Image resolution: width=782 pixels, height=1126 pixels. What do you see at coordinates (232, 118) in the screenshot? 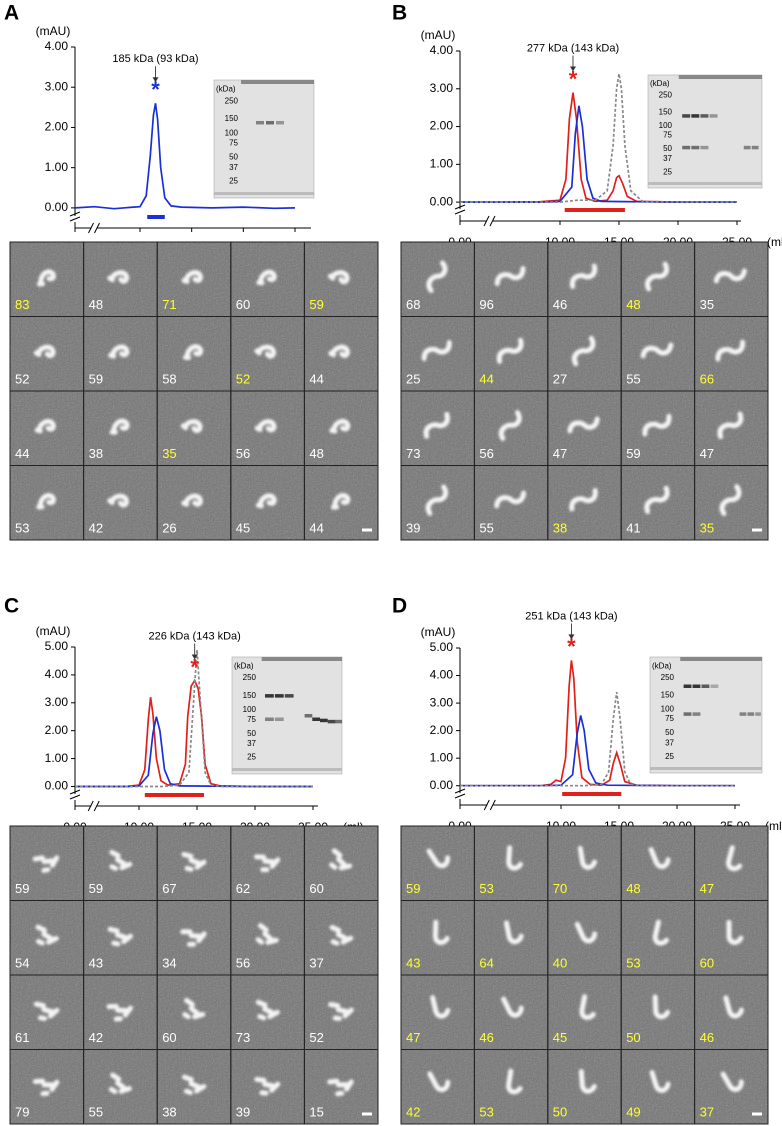
I see `gel-marker-label: 150` at bounding box center [232, 118].